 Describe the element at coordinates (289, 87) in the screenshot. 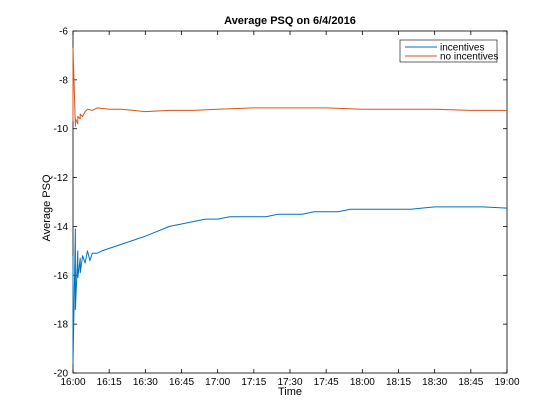

I see `series-line-no-incentives` at that location.